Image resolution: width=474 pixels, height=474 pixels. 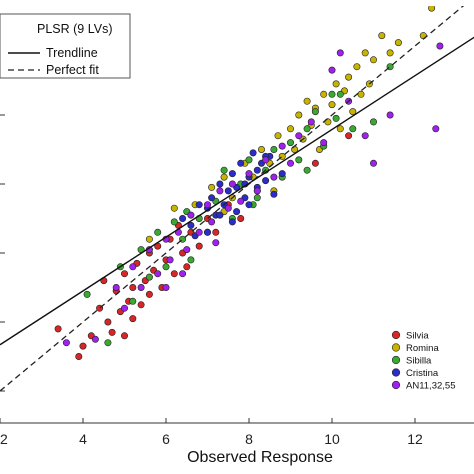 I want to click on x-tick-label-1: 4, so click(x=83, y=439).